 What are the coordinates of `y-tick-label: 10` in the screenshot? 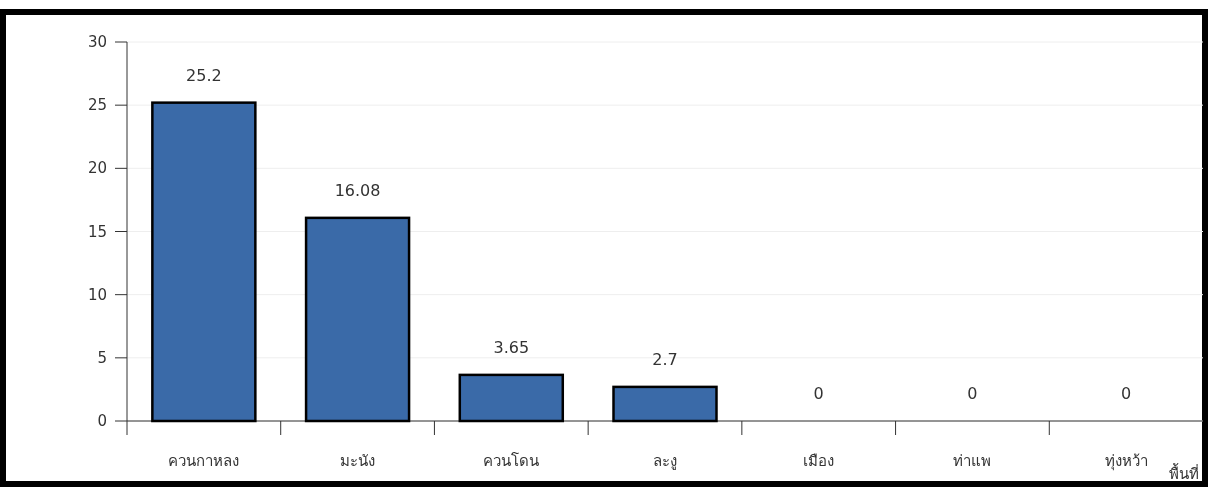 It's located at (97, 294).